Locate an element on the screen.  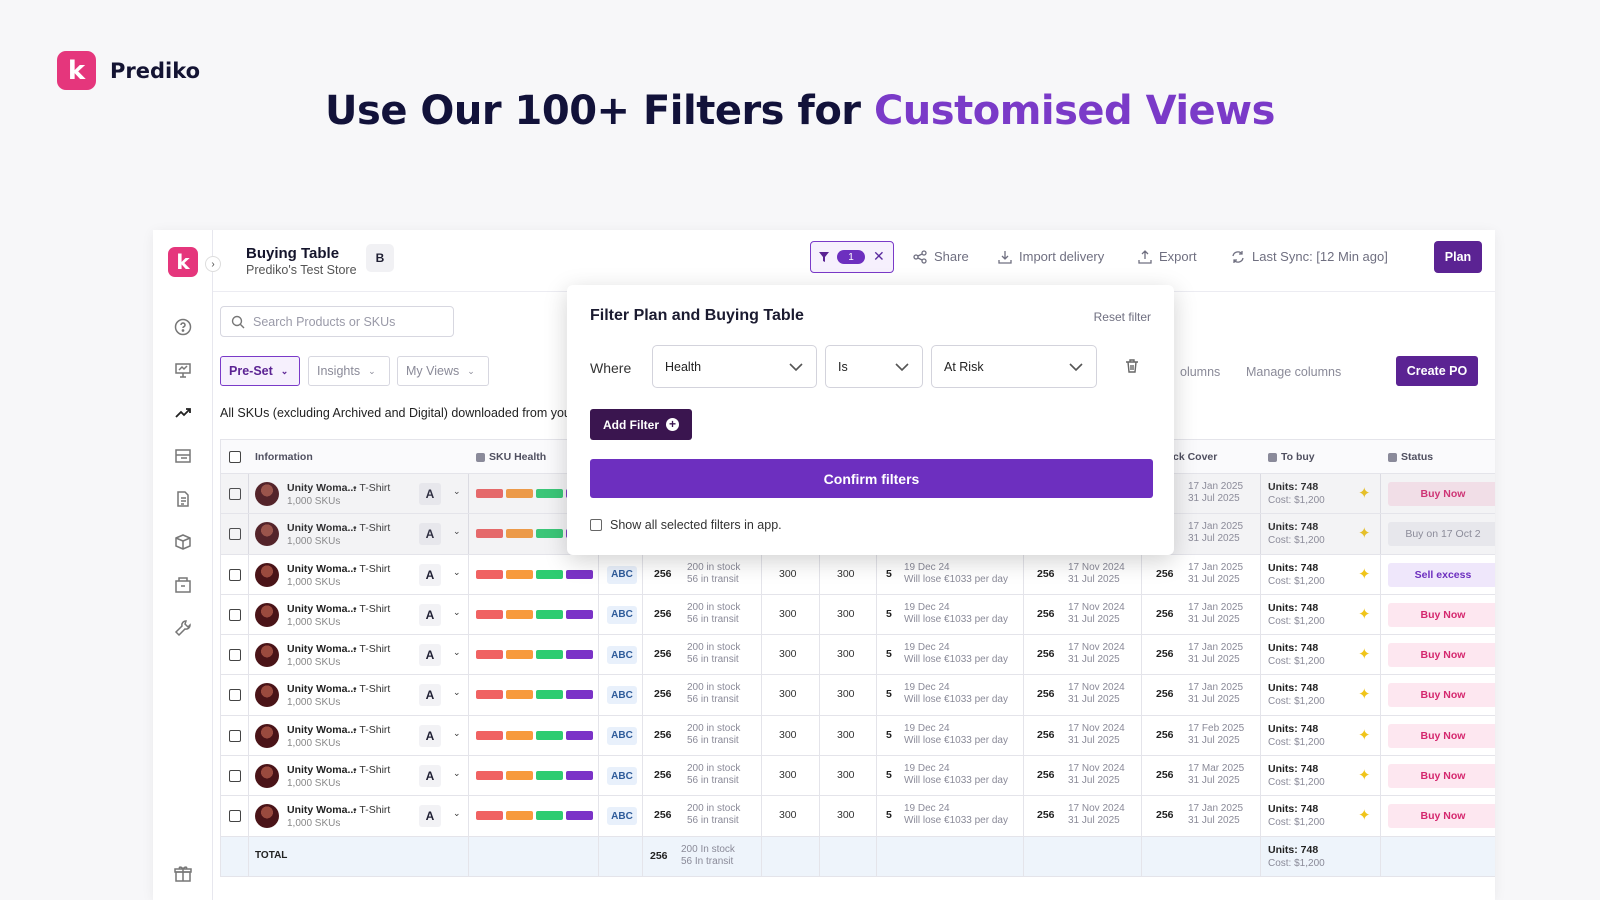
store-icon is located at coordinates (183, 585).